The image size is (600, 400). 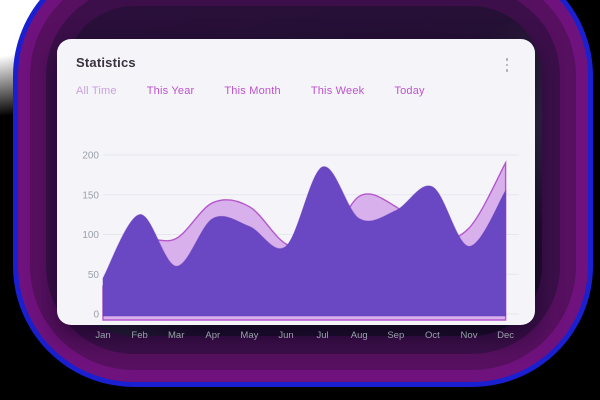 I want to click on y-tick-label: 100, so click(x=90, y=235).